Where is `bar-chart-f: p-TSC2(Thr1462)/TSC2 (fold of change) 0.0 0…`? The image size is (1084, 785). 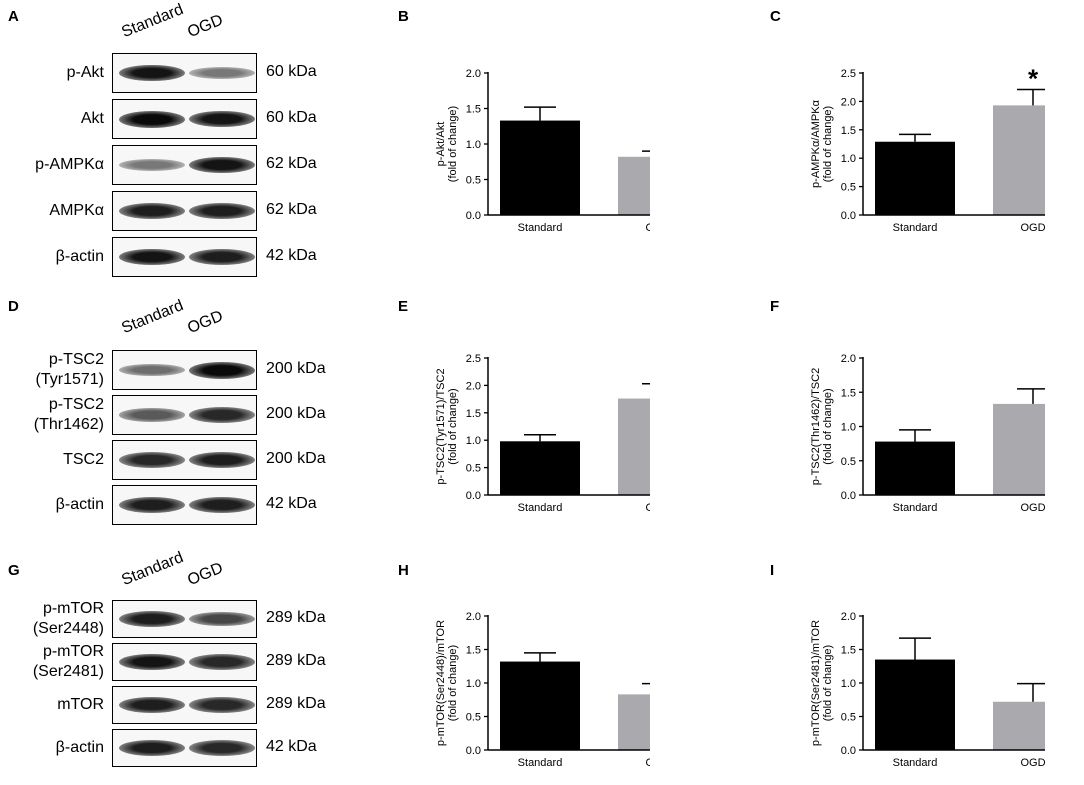
bar-chart-f: p-TSC2(Thr1462)/TSC2 (fold of change) 0.0 0… is located at coordinates (927, 433).